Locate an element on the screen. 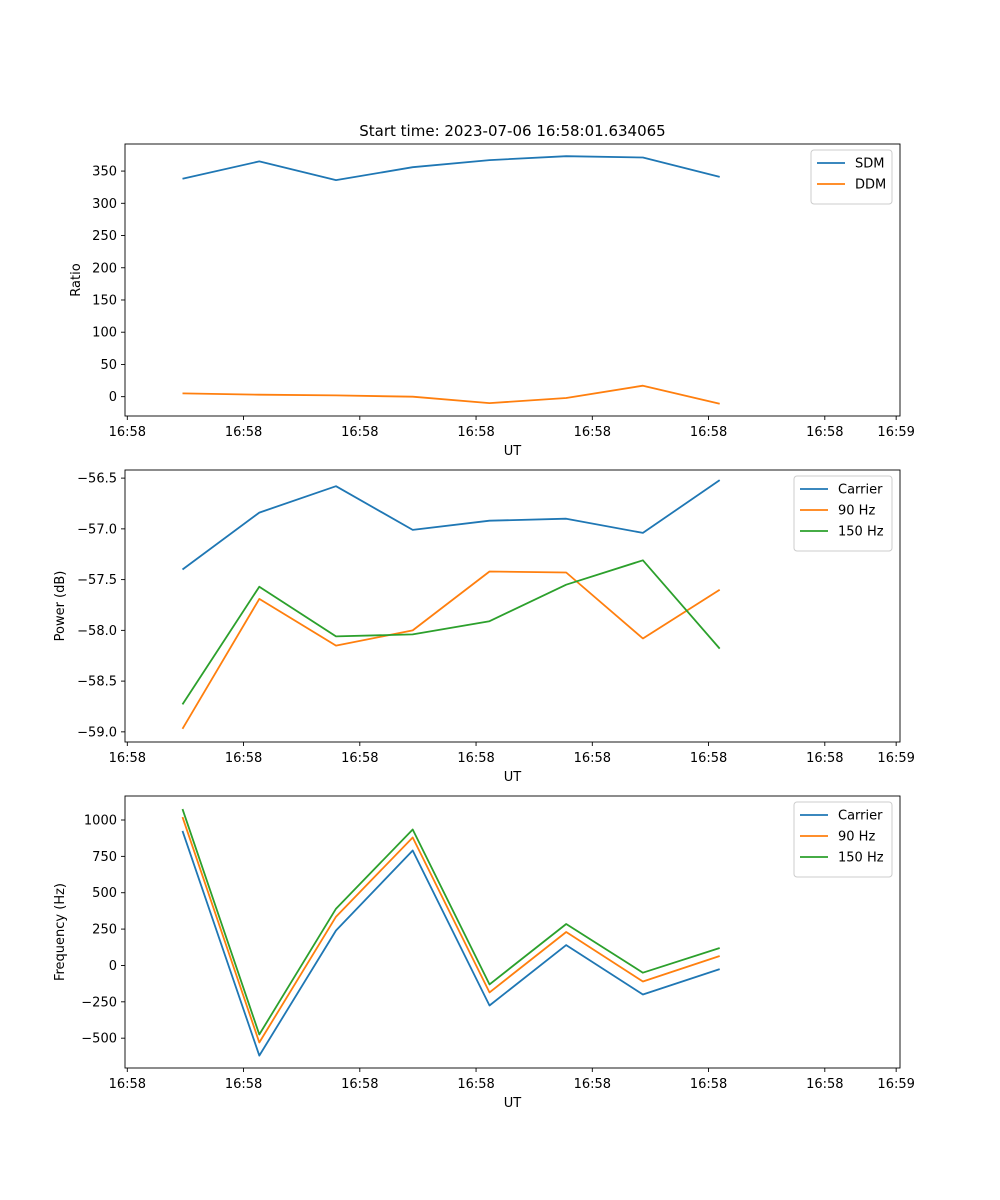 This screenshot has width=1000, height=1200. frequency-y-axis-label: Frequency (Hz) is located at coordinates (60, 932).